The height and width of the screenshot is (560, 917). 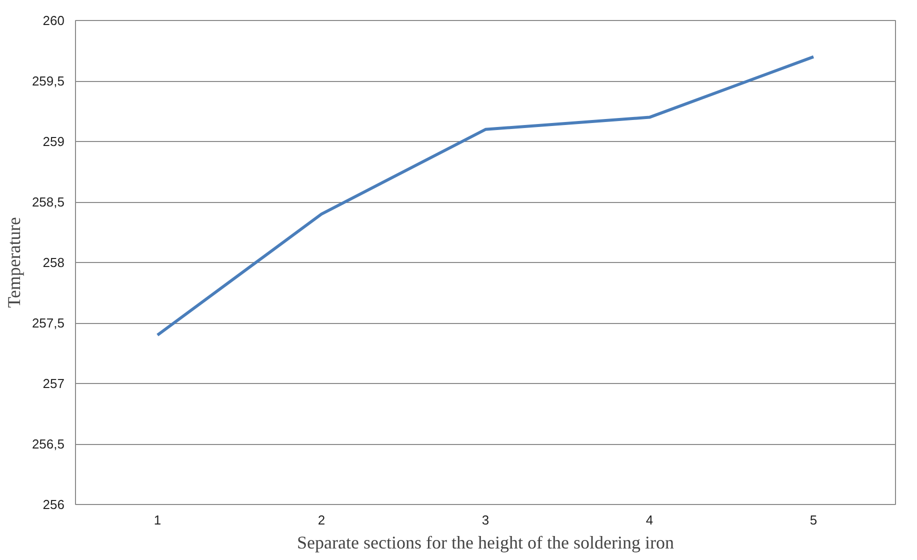 I want to click on y-tick-label: 257,5, so click(x=48, y=323).